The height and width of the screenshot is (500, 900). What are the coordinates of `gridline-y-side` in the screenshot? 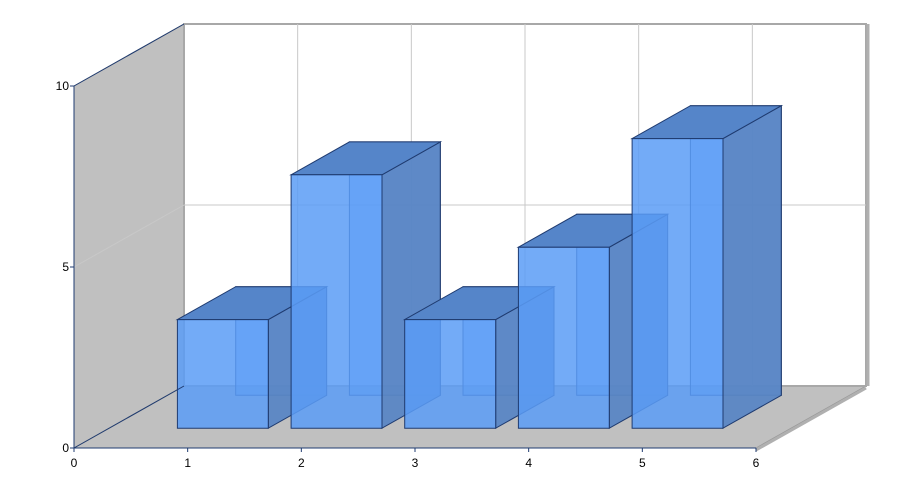 It's located at (129, 236).